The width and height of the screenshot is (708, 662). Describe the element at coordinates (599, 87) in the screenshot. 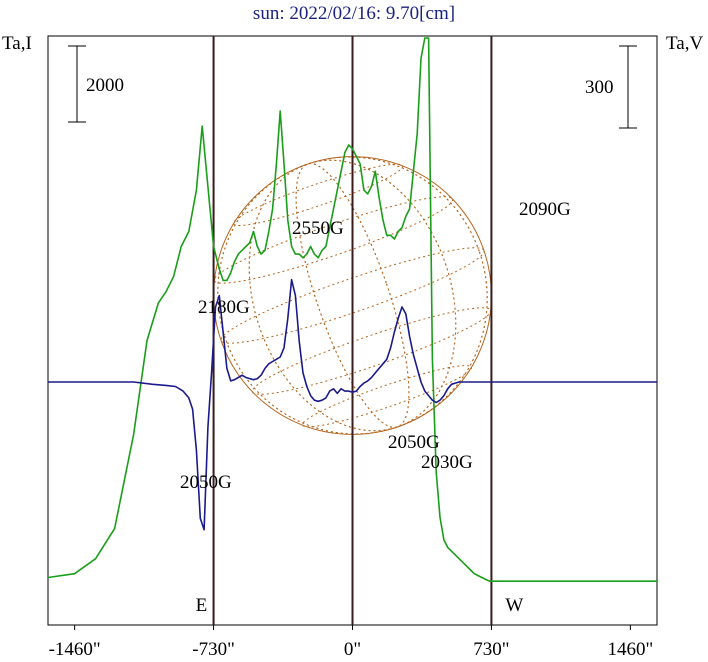

I see `right-scale-bar-value: 300` at that location.